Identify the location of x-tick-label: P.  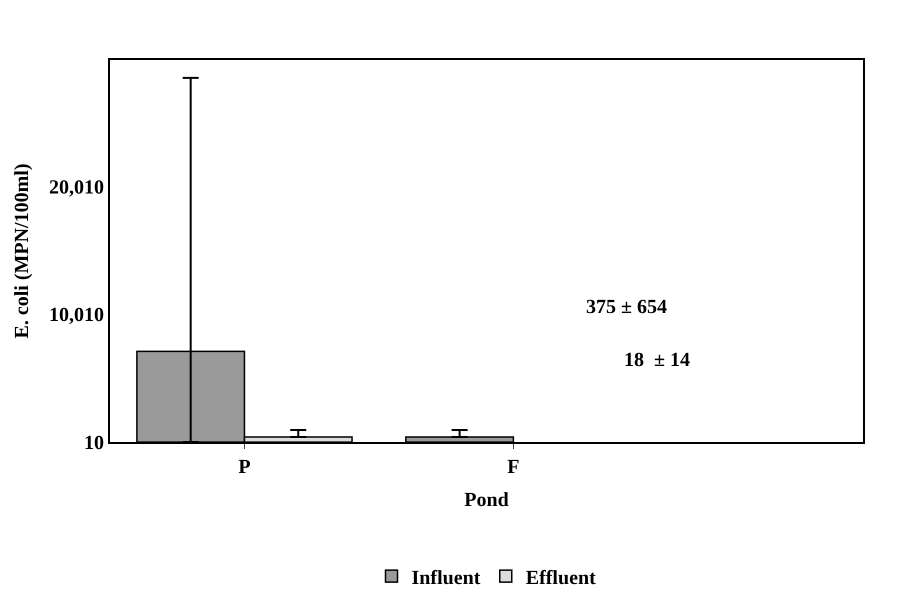
(244, 467).